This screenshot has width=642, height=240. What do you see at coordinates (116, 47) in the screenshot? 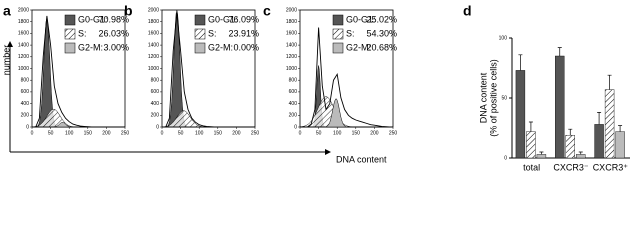
I see `legend-value: 3.00%` at bounding box center [116, 47].